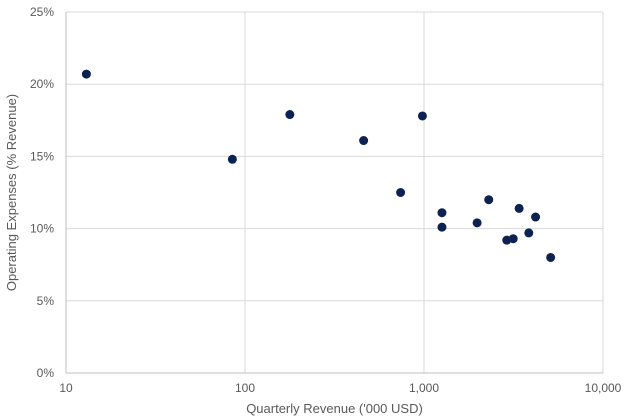 The image size is (640, 418). I want to click on y-tick-label: 5%, so click(46, 301).